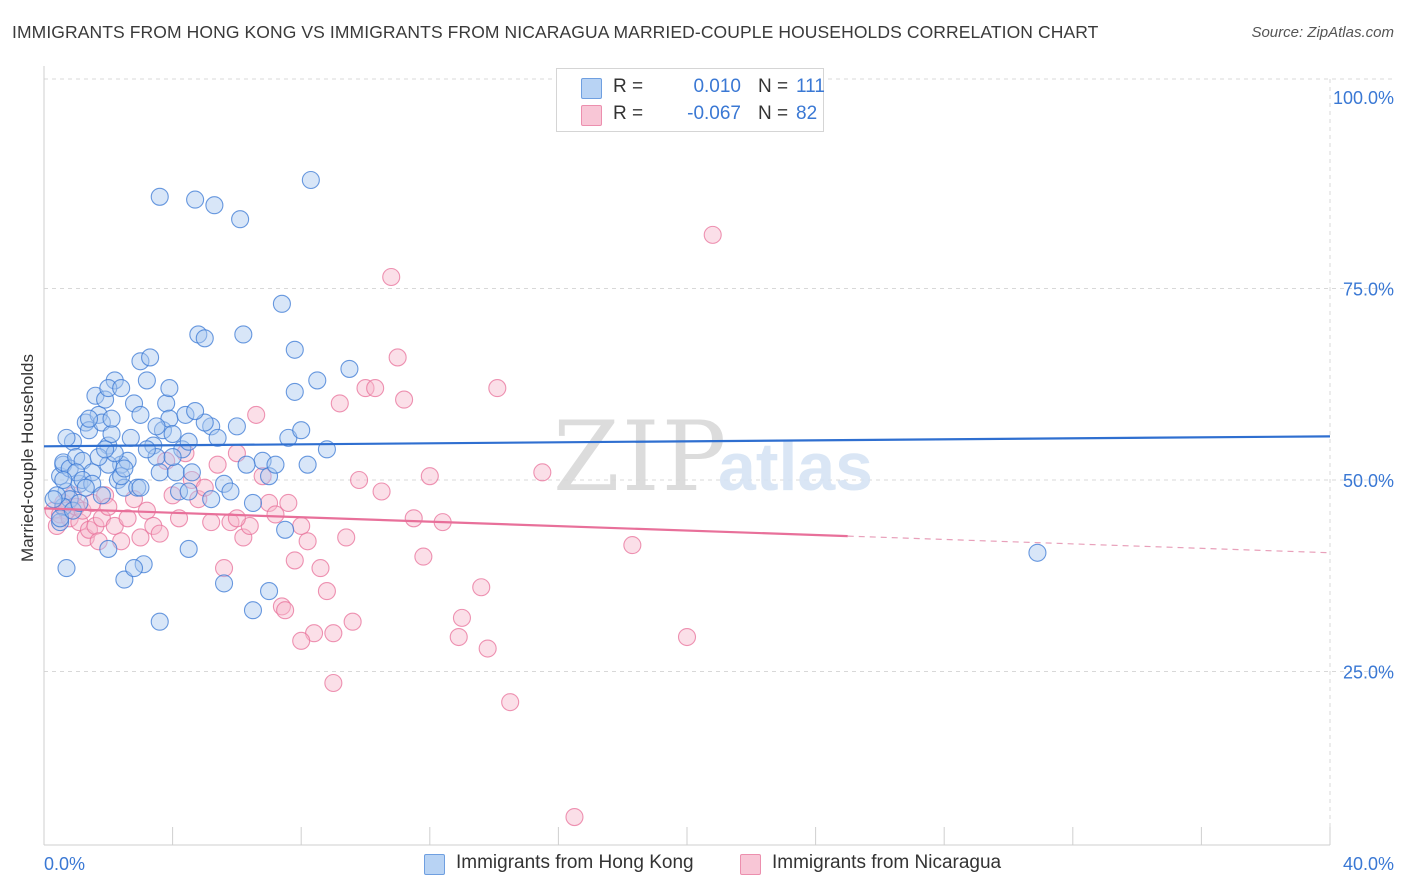 The height and width of the screenshot is (892, 1406). Describe the element at coordinates (1368, 290) in the screenshot. I see `y-tick-label: 75.0%` at that location.